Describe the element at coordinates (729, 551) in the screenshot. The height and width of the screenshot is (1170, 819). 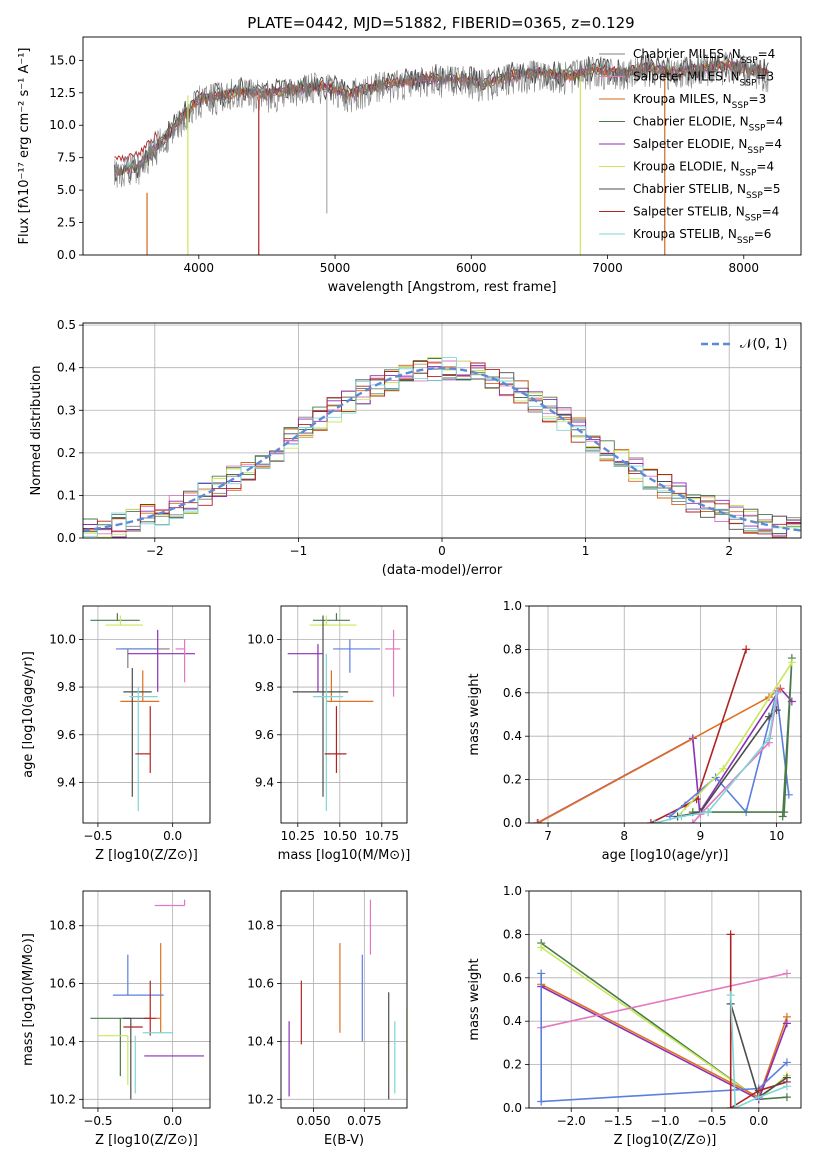
I see `residual-xtick-label: 2` at that location.